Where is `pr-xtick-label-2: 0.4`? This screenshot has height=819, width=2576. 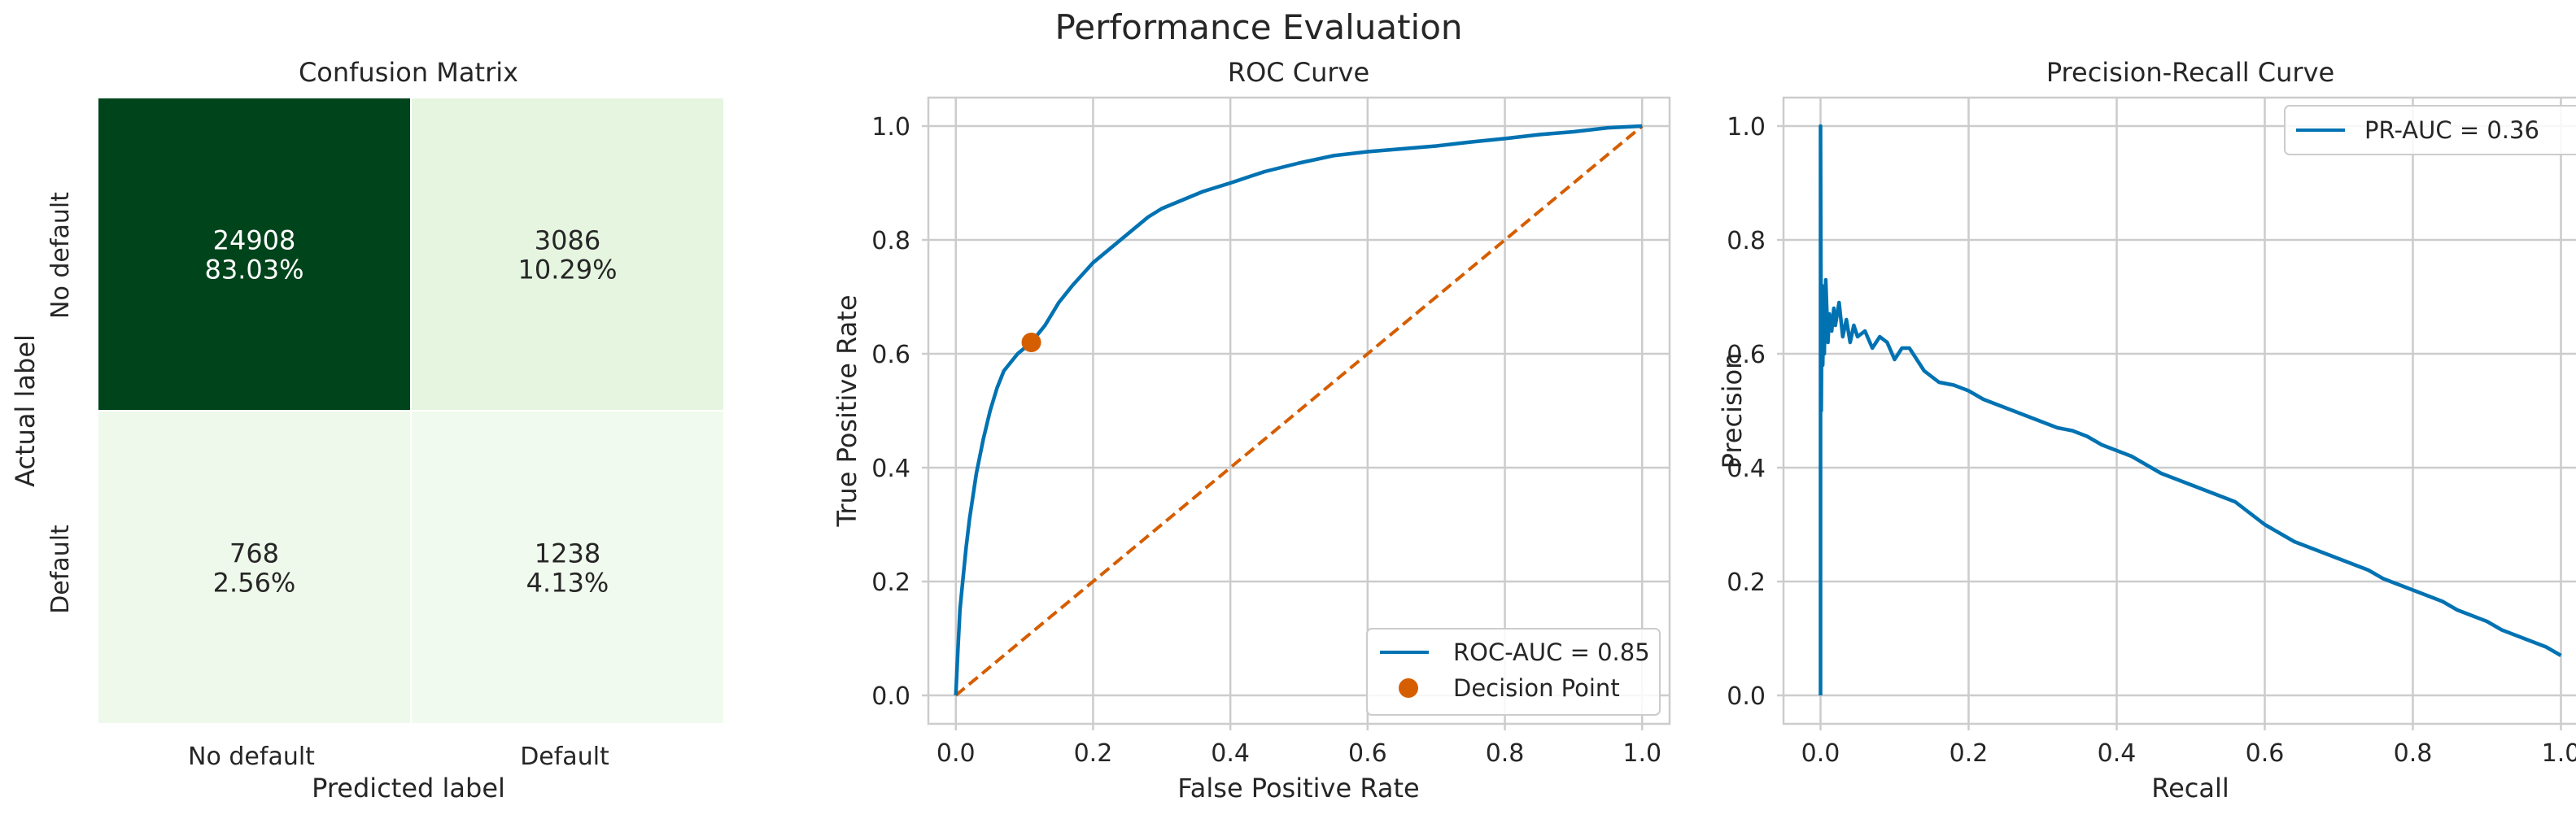 pr-xtick-label-2: 0.4 is located at coordinates (2117, 753).